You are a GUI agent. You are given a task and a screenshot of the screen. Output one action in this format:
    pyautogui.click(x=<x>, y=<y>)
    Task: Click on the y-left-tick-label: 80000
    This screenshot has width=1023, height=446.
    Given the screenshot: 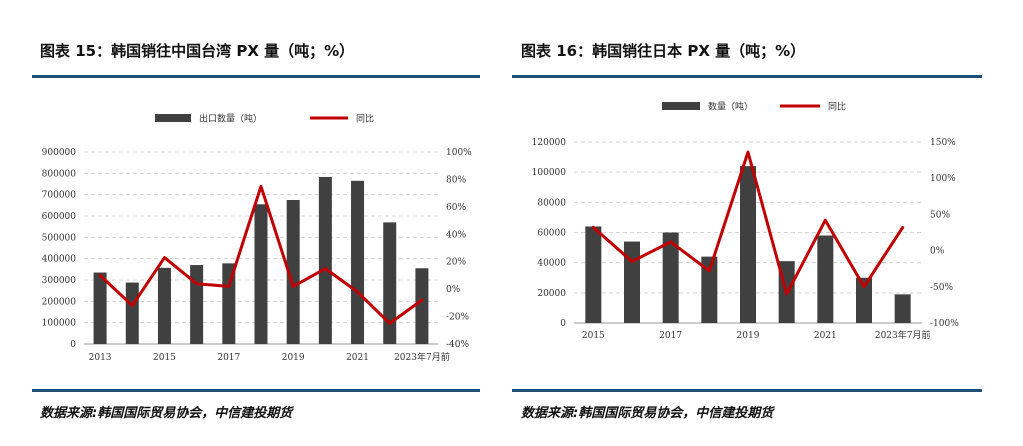 What is the action you would take?
    pyautogui.click(x=551, y=203)
    